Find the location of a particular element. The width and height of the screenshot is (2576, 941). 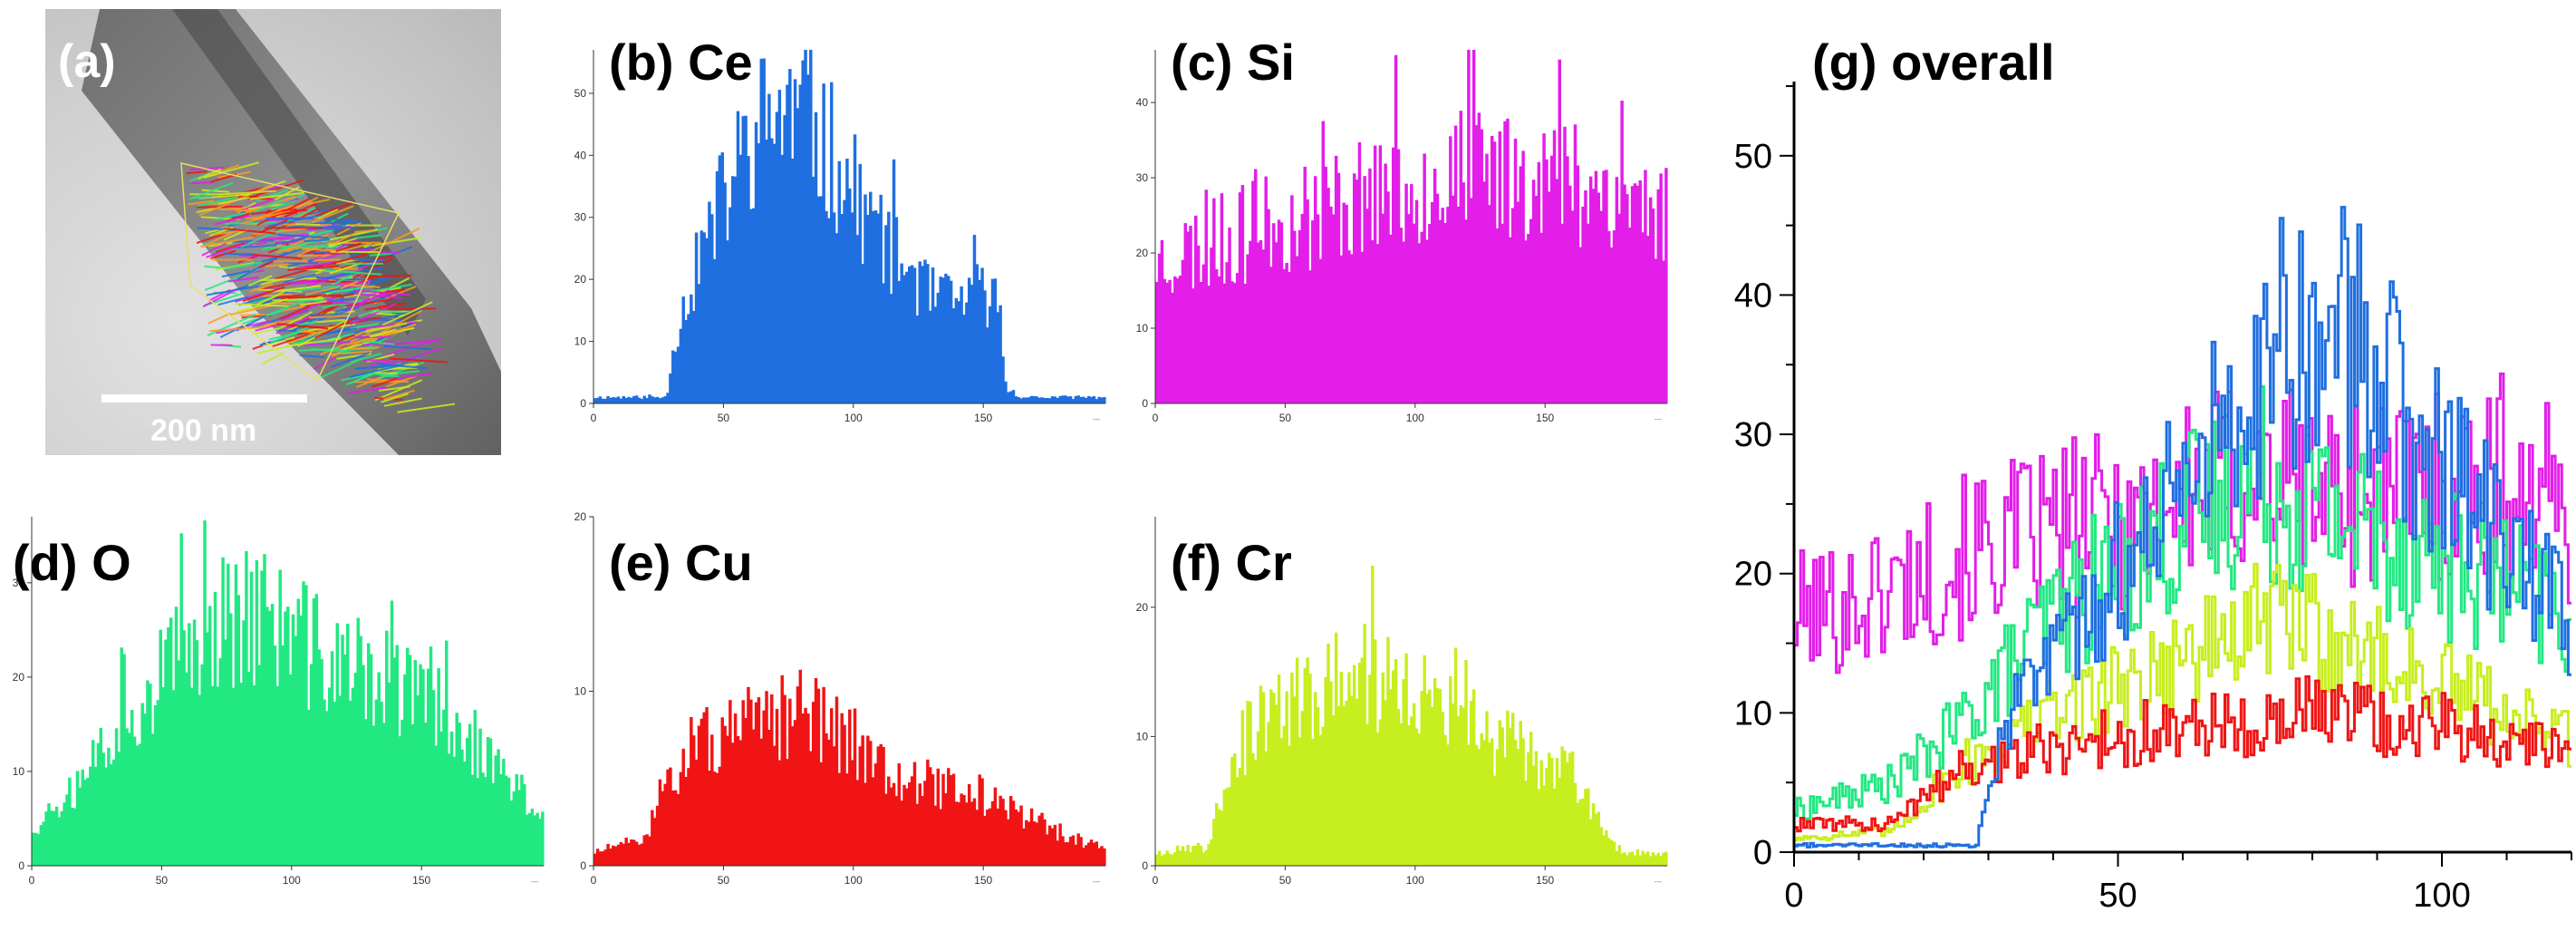

panel-d-label: (d) O is located at coordinates (72, 563).